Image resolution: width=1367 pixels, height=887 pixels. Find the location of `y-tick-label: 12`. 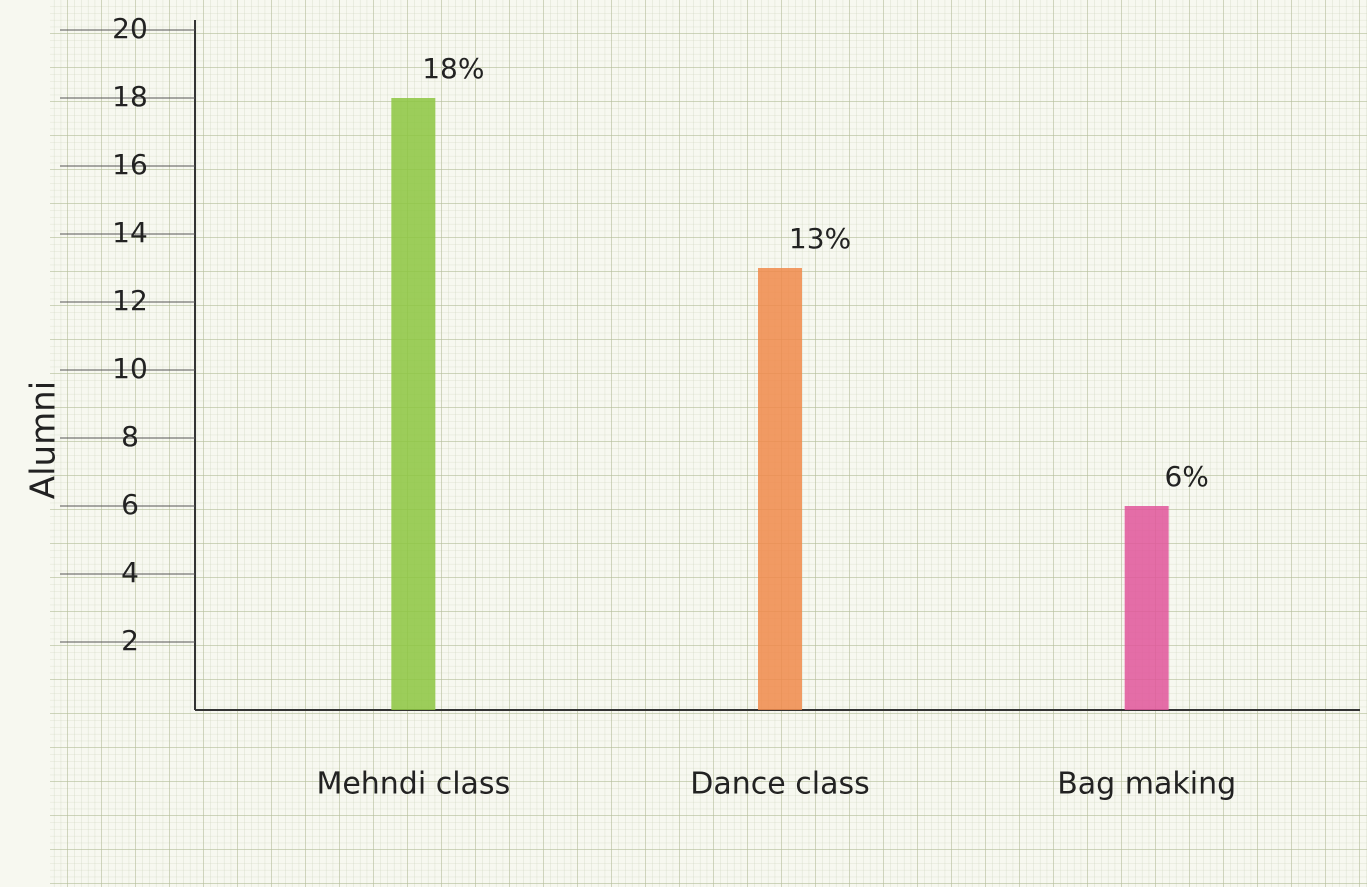

y-tick-label: 12 is located at coordinates (130, 300).